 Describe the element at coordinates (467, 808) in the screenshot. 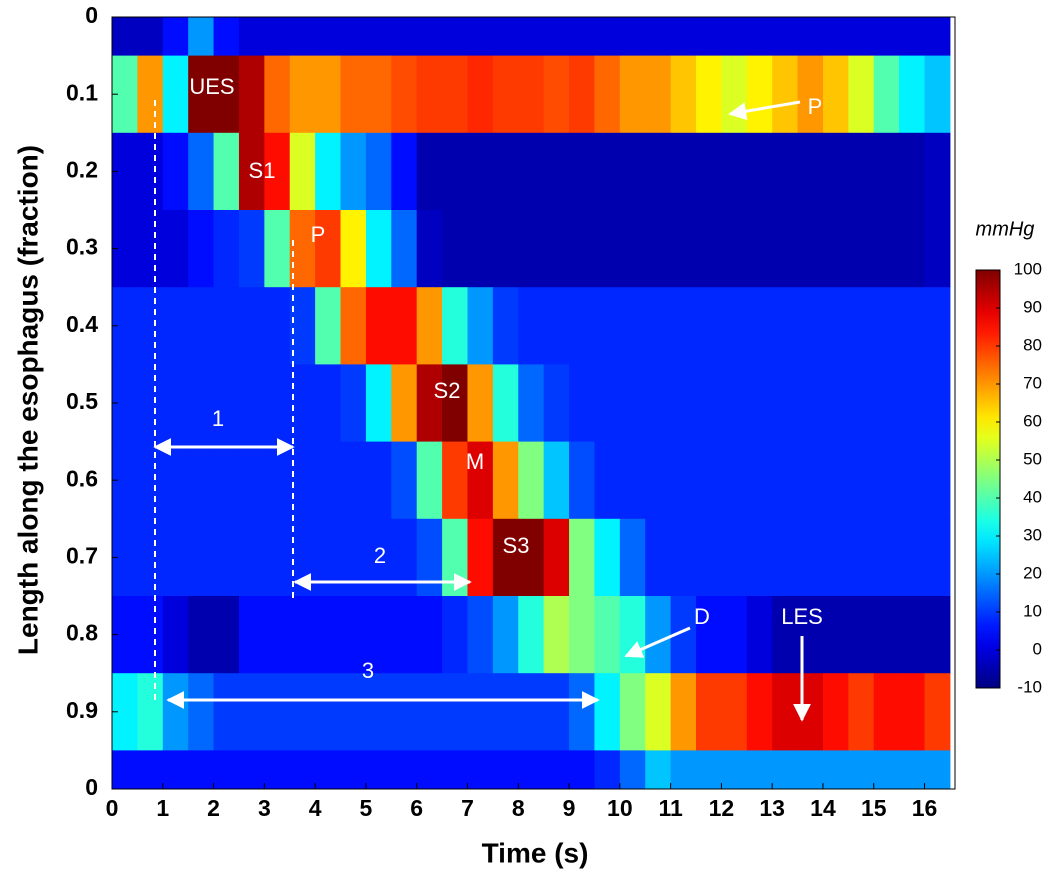

I see `x-tick-label: 7` at that location.